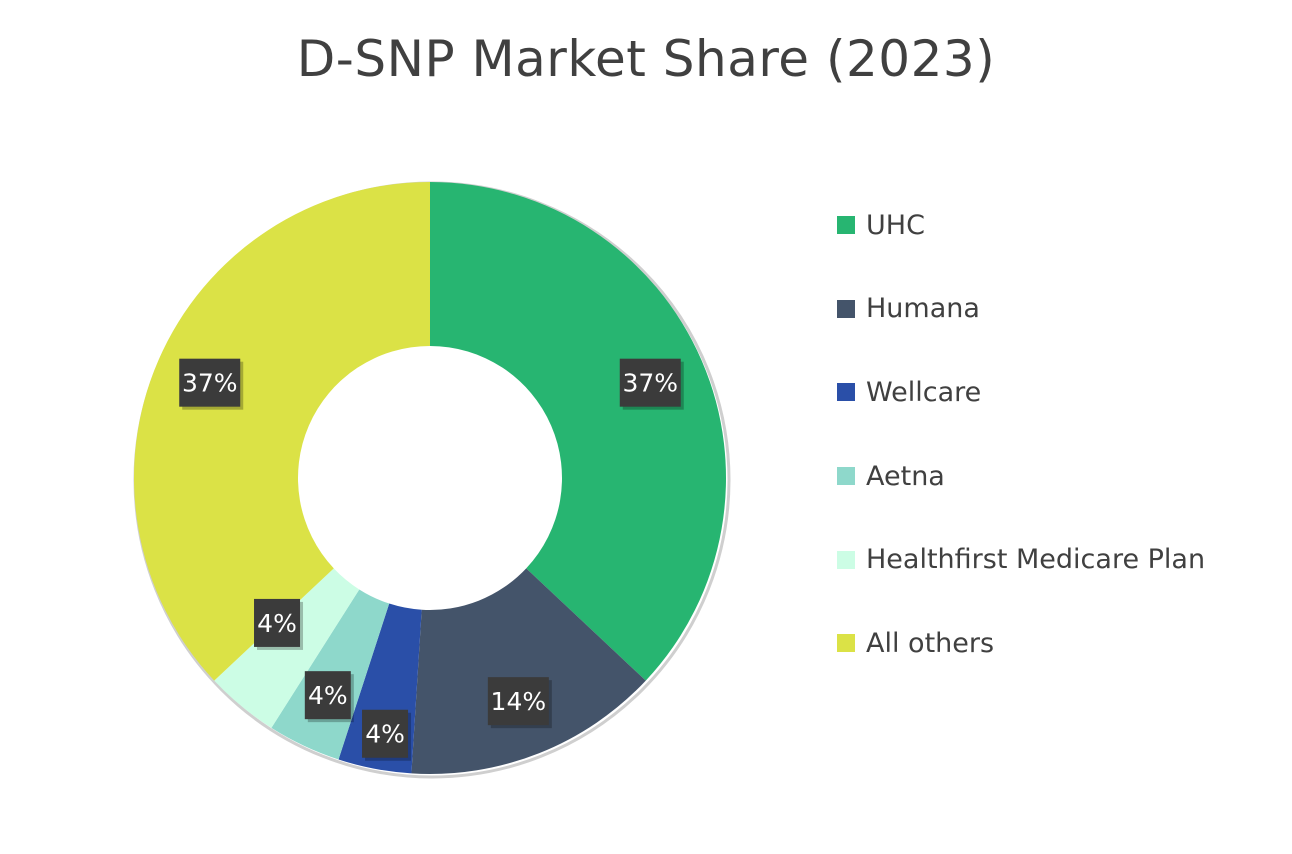 Image resolution: width=1292 pixels, height=854 pixels. Describe the element at coordinates (930, 643) in the screenshot. I see `legend-label: All others` at that location.